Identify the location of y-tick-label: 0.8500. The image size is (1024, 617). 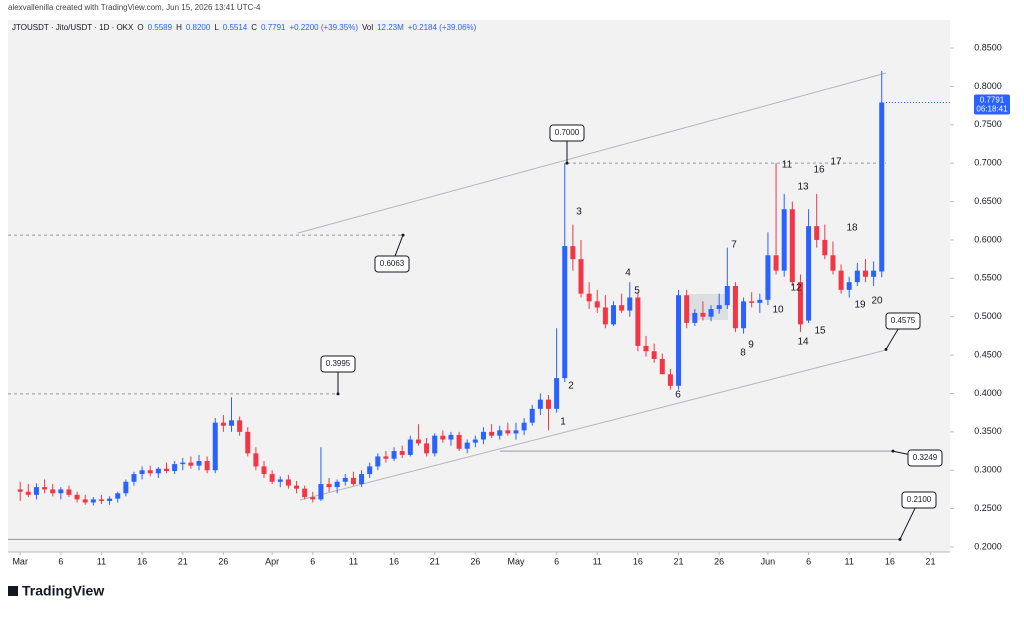
(988, 47).